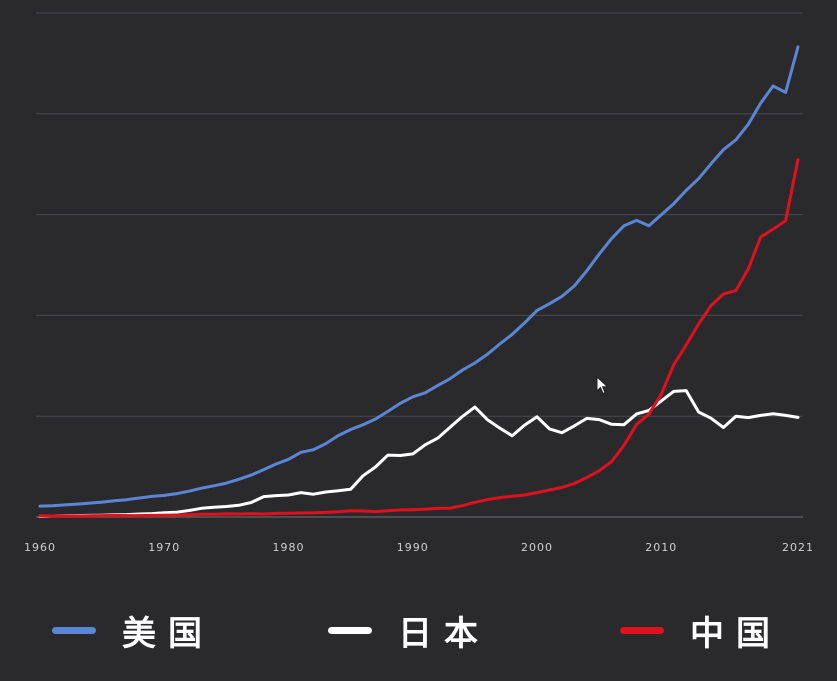  I want to click on legend-item-japan: 日本, so click(409, 630).